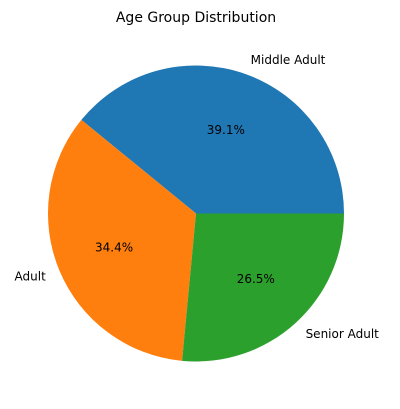 The image size is (400, 409). What do you see at coordinates (343, 334) in the screenshot?
I see `pie-label-senior-adult: Senior Adult` at bounding box center [343, 334].